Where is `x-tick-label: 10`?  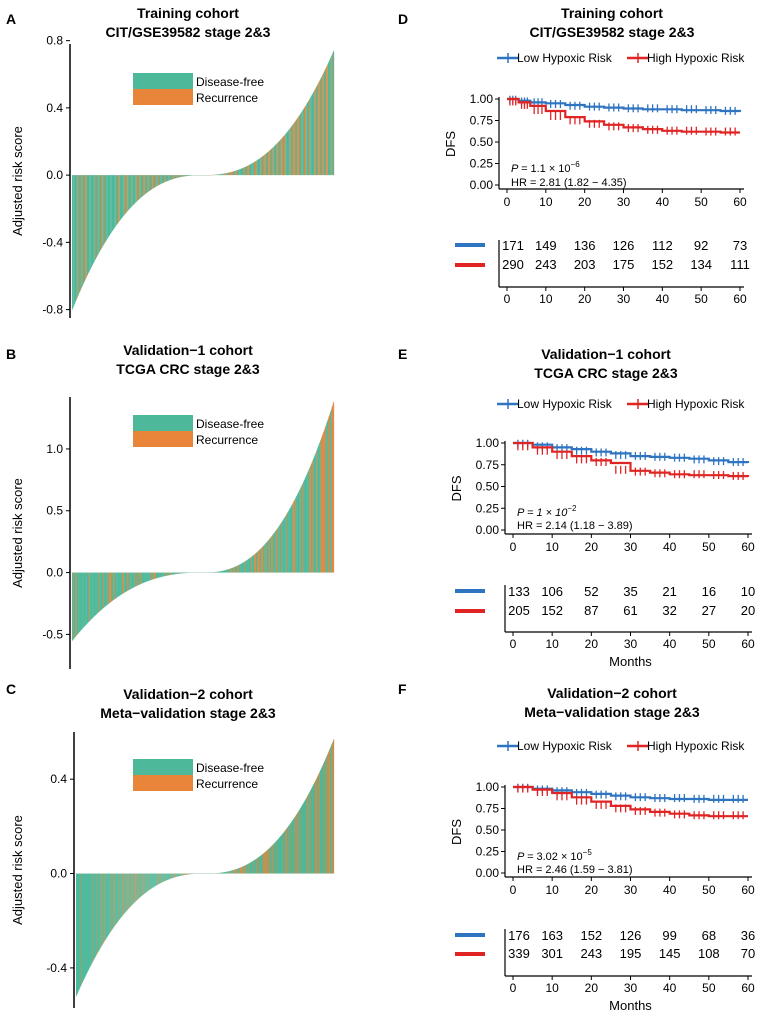 x-tick-label: 10 is located at coordinates (546, 202).